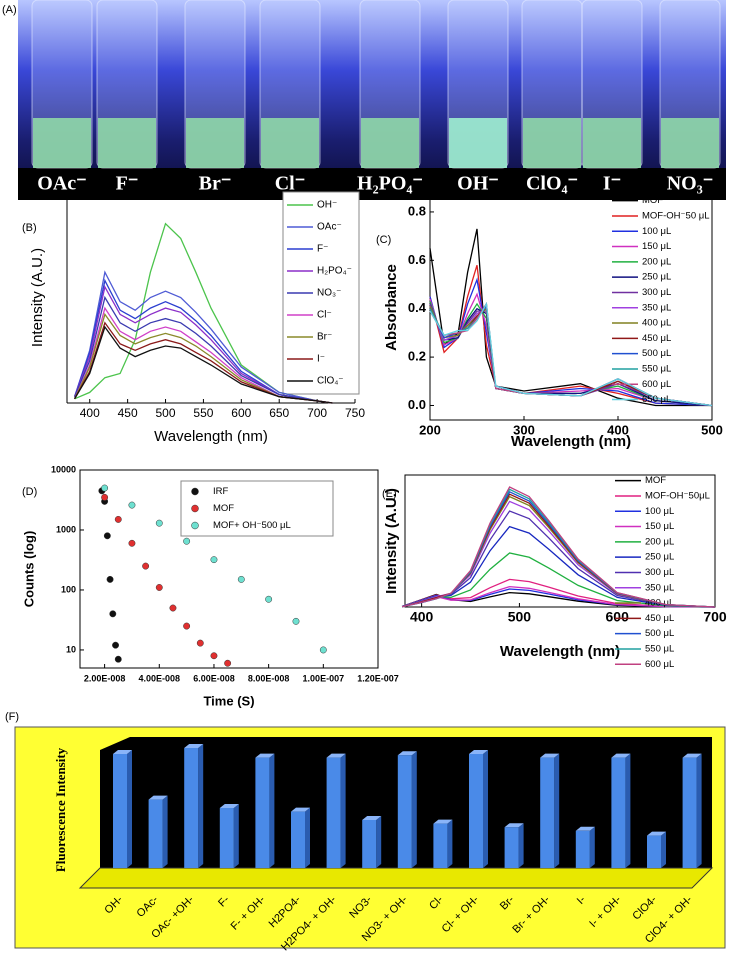 The width and height of the screenshot is (734, 956). Describe the element at coordinates (329, 293) in the screenshot. I see `legend-label: NO₃⁻` at that location.